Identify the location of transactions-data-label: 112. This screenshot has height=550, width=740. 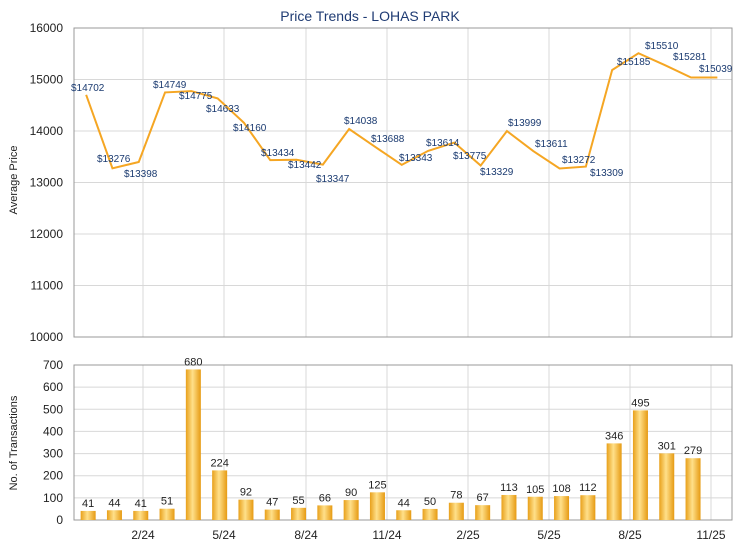
(588, 488).